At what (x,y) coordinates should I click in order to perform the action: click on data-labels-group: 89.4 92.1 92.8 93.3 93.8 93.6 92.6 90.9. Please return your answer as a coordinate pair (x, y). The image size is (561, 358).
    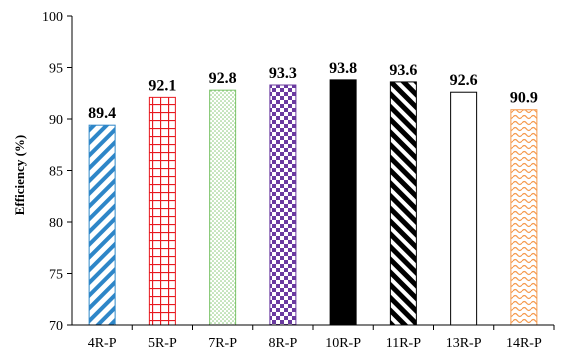
    Looking at the image, I should click on (313, 91).